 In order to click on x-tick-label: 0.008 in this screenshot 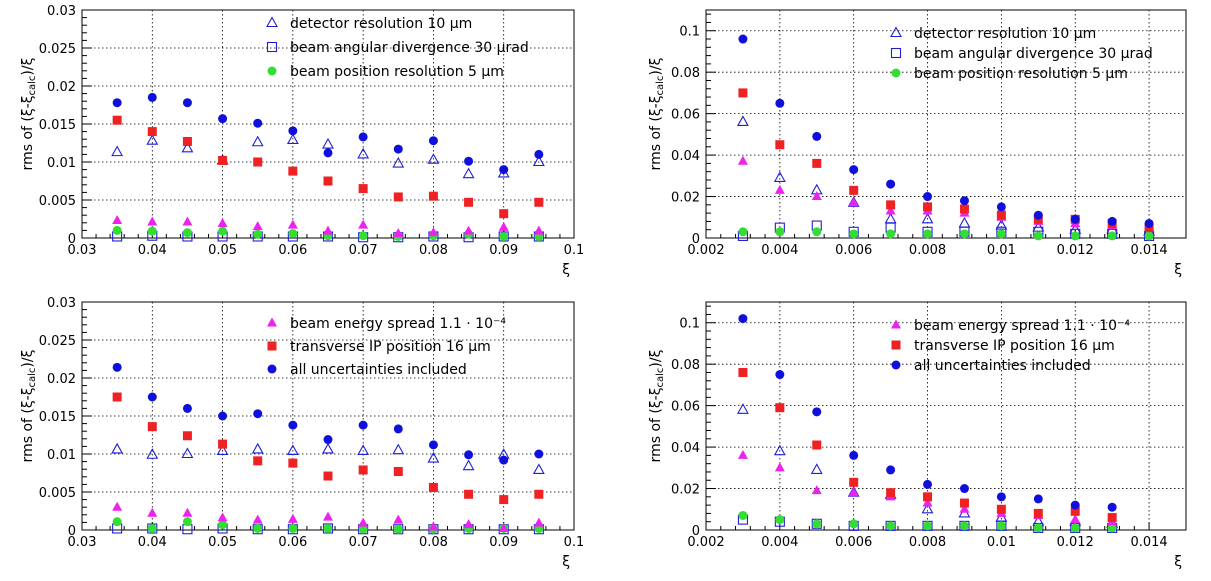, I will do `click(927, 250)`.